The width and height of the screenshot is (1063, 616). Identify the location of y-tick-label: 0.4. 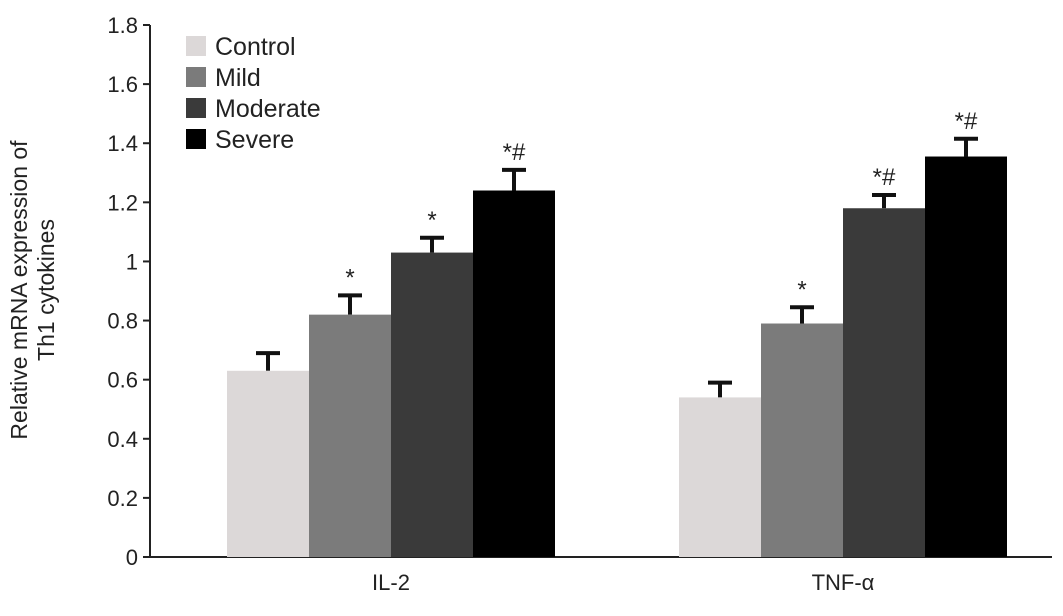
(122, 439).